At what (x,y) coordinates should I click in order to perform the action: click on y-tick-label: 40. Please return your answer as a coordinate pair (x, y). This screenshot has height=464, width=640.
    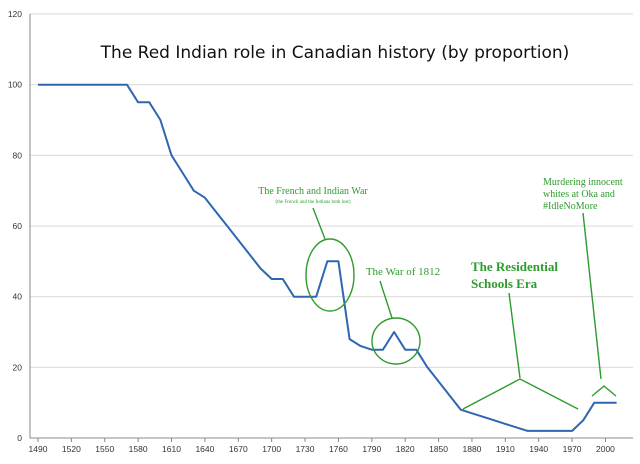
    Looking at the image, I should click on (18, 297).